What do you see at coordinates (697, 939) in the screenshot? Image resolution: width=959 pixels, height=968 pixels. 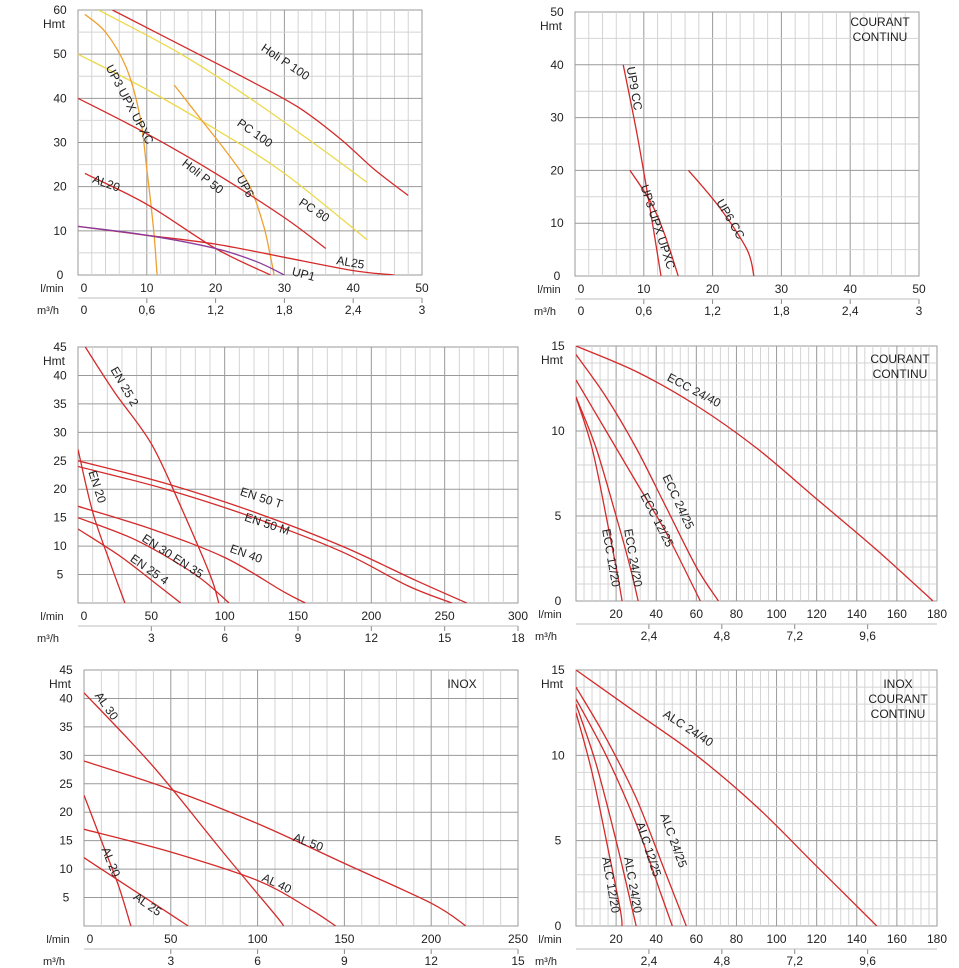 I see `x-tick-label: 60` at bounding box center [697, 939].